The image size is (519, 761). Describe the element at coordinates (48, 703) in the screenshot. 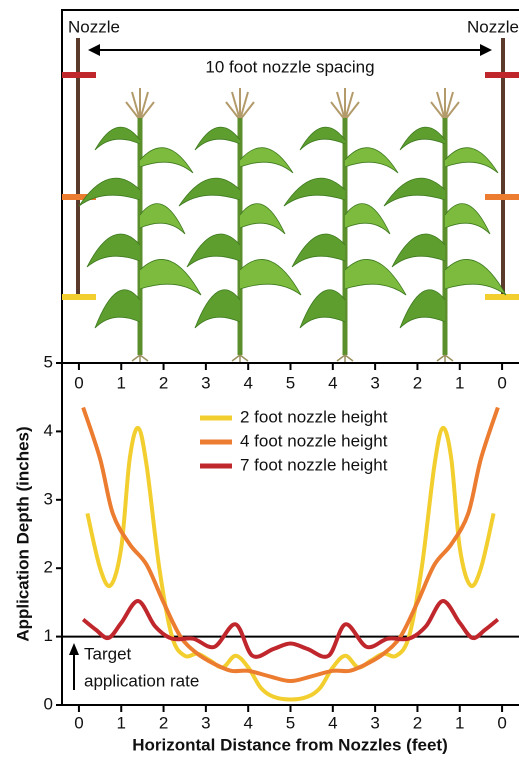

I see `y-tick-label: 0` at that location.